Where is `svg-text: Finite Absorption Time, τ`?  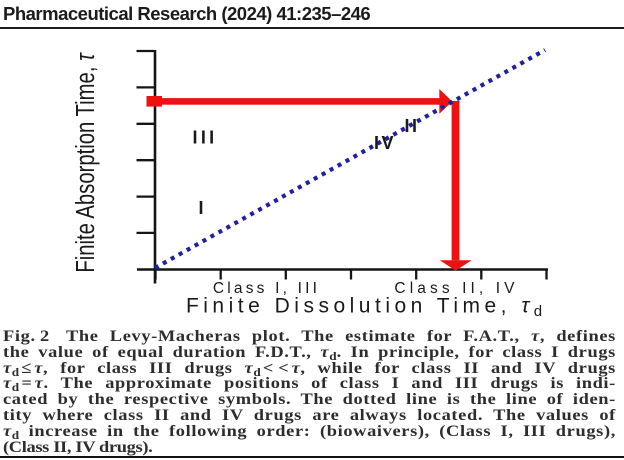 svg-text: Finite Absorption Time, τ is located at coordinates (85, 162).